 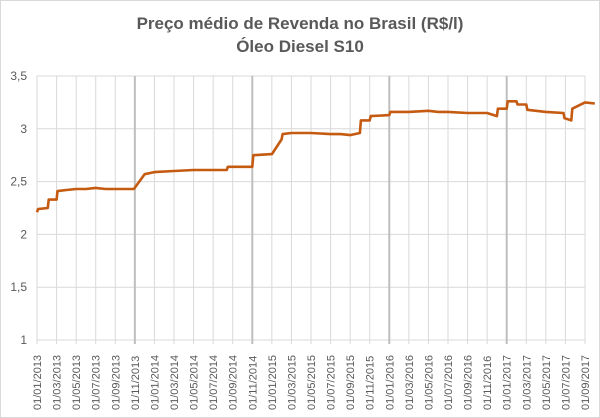 I want to click on x-tick-label: 01/11/2013, so click(x=136, y=383).